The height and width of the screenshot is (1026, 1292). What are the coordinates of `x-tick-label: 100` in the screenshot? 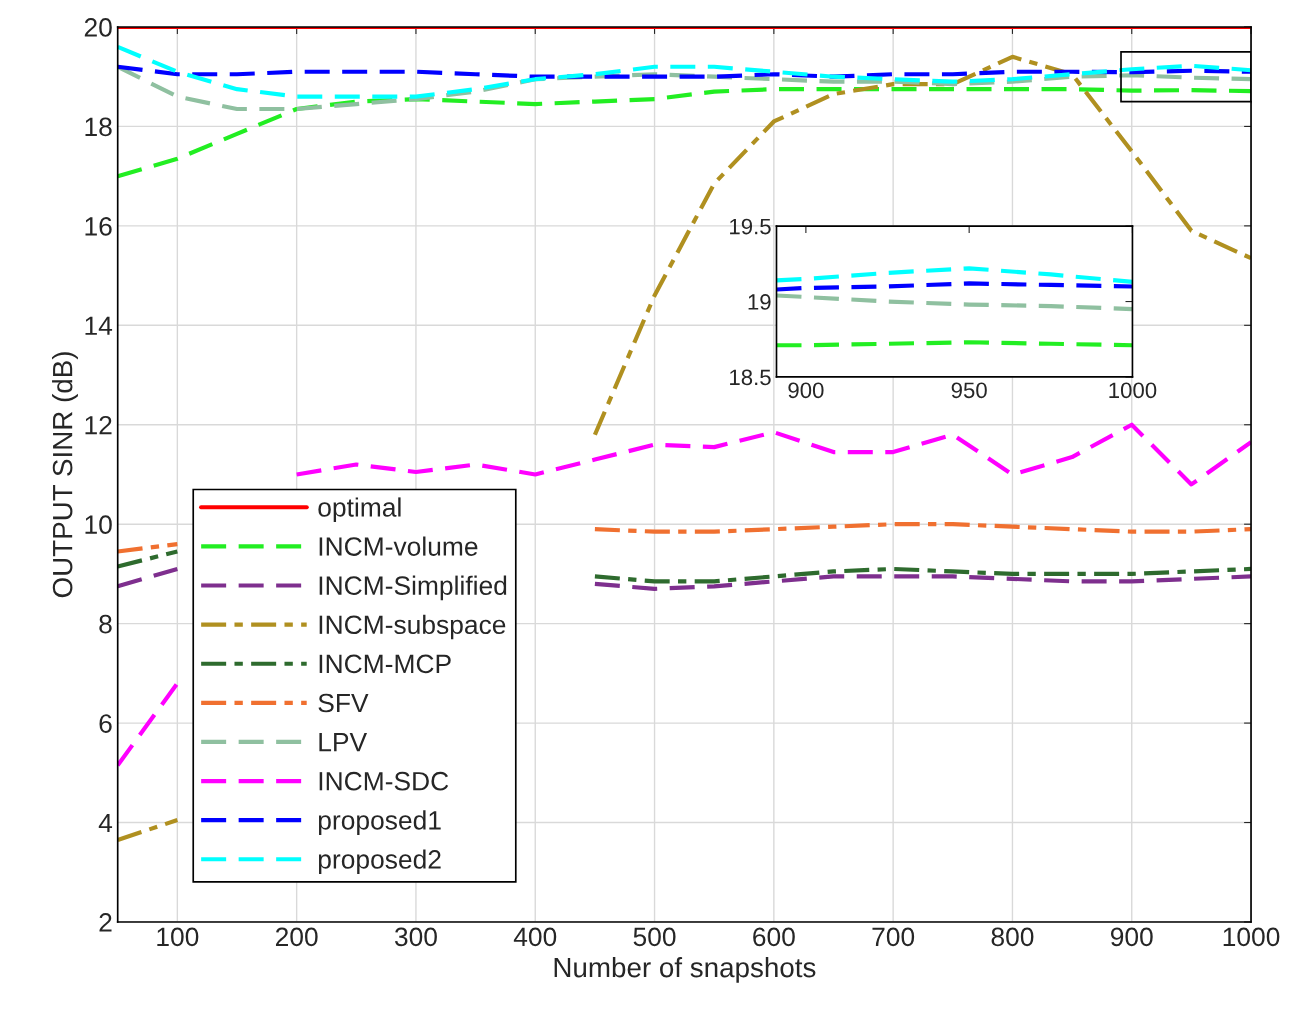 It's located at (178, 937).